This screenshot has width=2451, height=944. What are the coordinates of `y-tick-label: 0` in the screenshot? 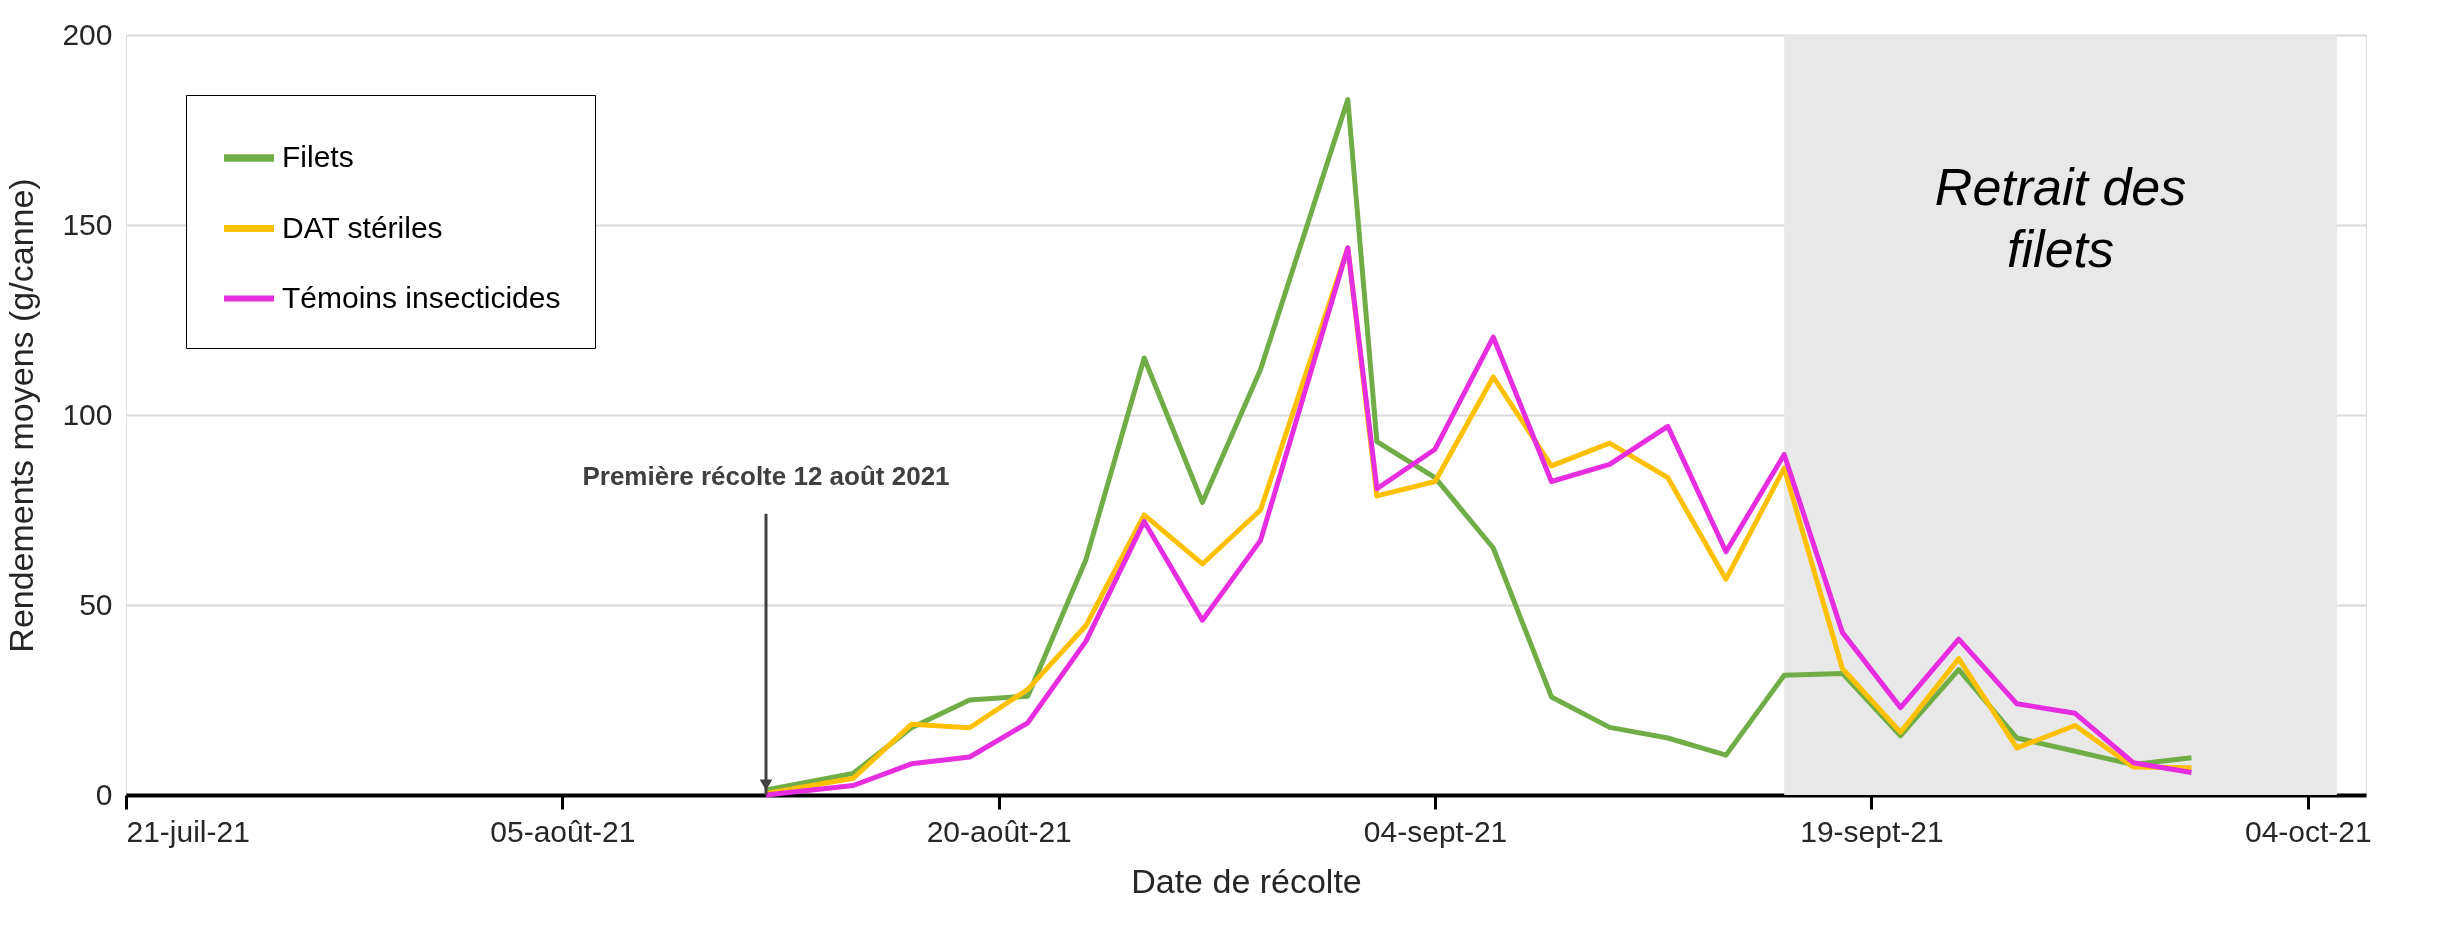 It's located at (104, 794).